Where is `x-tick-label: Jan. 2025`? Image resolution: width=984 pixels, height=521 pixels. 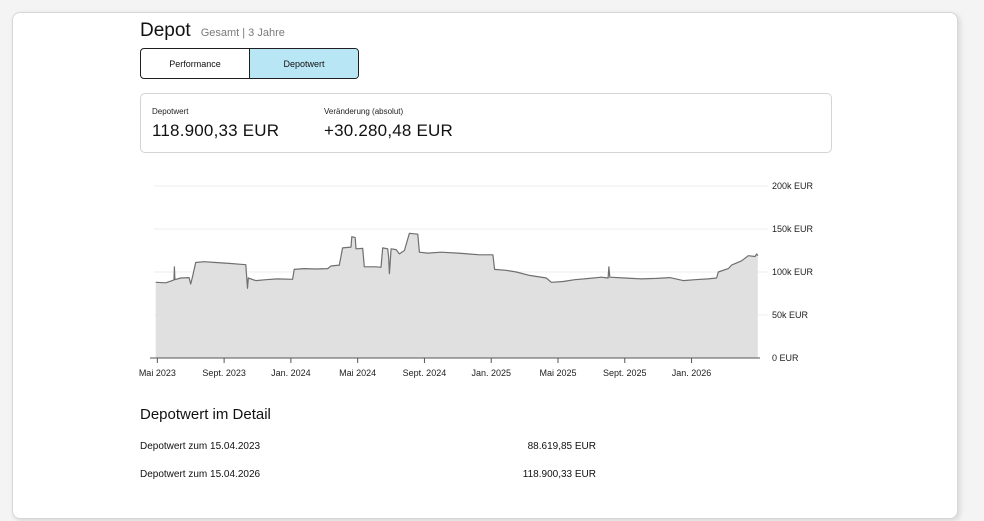
x-tick-label: Jan. 2025 is located at coordinates (491, 373).